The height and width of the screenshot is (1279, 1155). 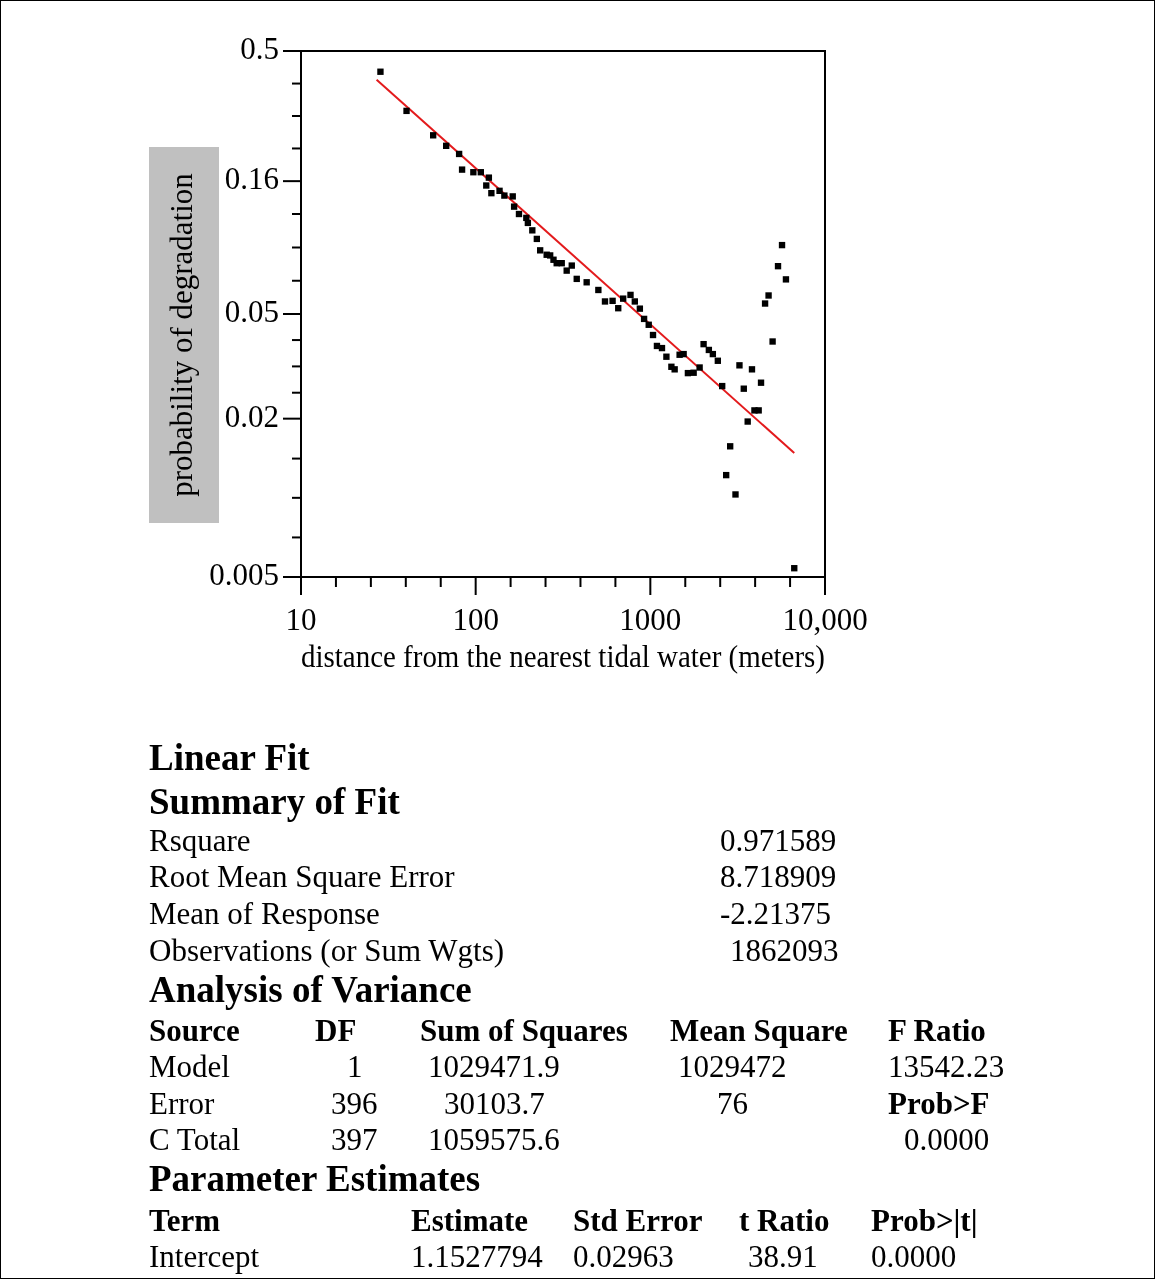 What do you see at coordinates (776, 914) in the screenshot?
I see `text: -2.21375` at bounding box center [776, 914].